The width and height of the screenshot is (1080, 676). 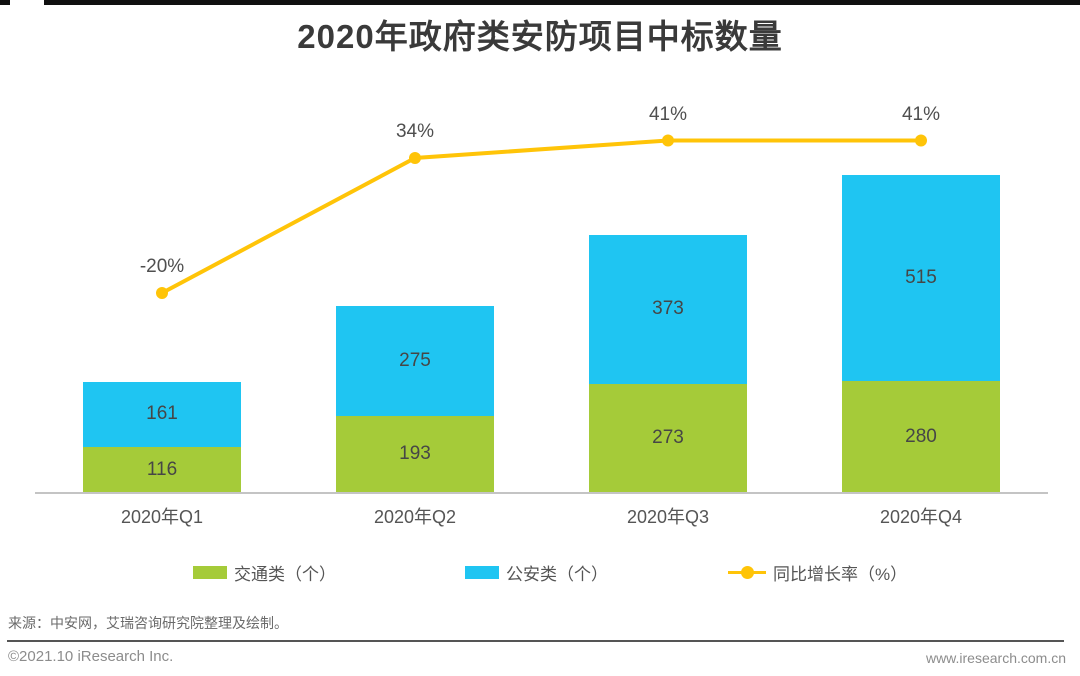 I want to click on bar-value-security: 161, so click(x=162, y=414).